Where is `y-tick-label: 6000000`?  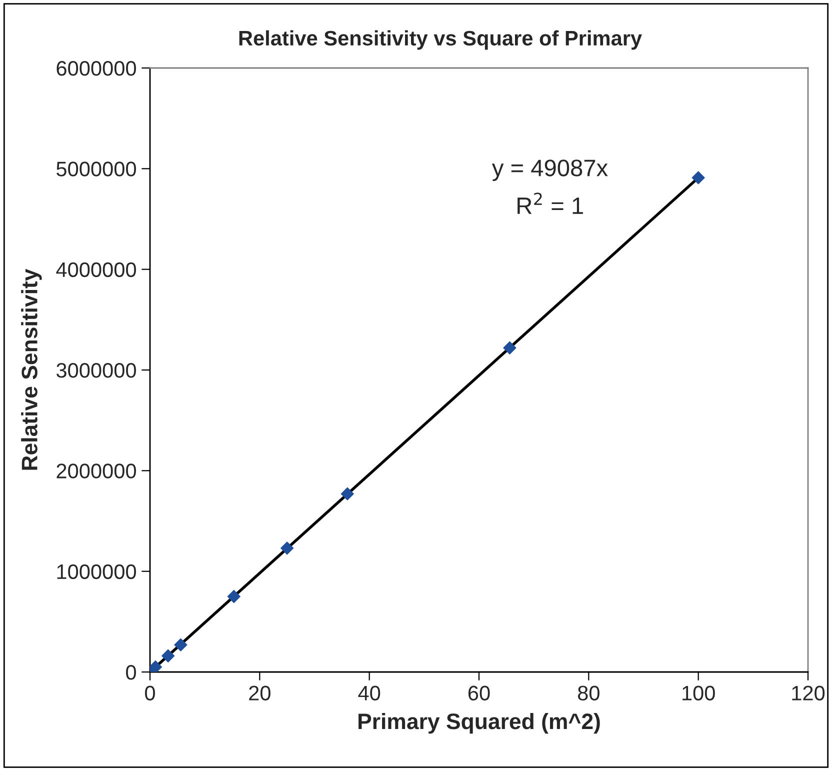
y-tick-label: 6000000 is located at coordinates (96, 68).